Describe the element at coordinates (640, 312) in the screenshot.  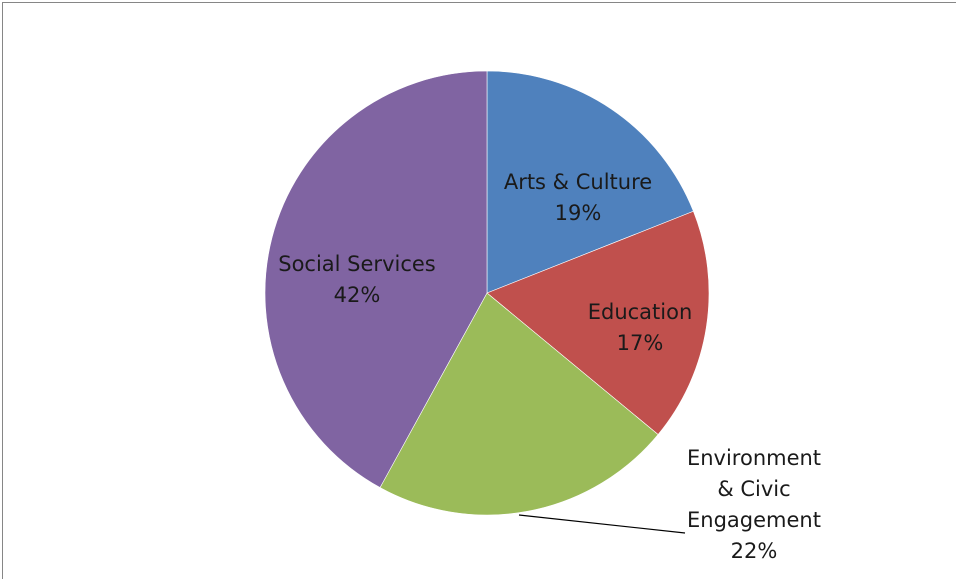
I see `slice-category-label: Education` at that location.